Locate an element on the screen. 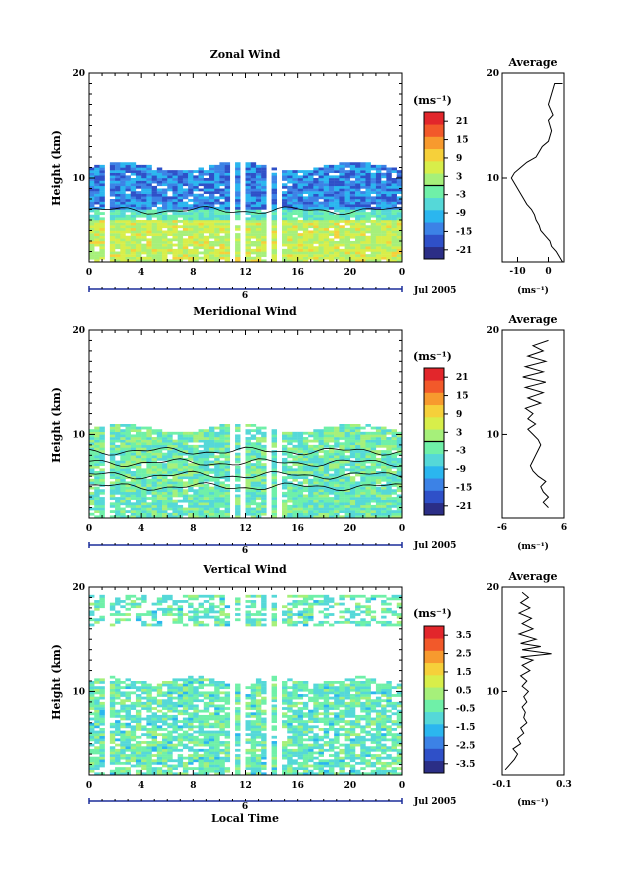 Image resolution: width=619 pixels, height=873 pixels. colorbar-swatch is located at coordinates (434, 167).